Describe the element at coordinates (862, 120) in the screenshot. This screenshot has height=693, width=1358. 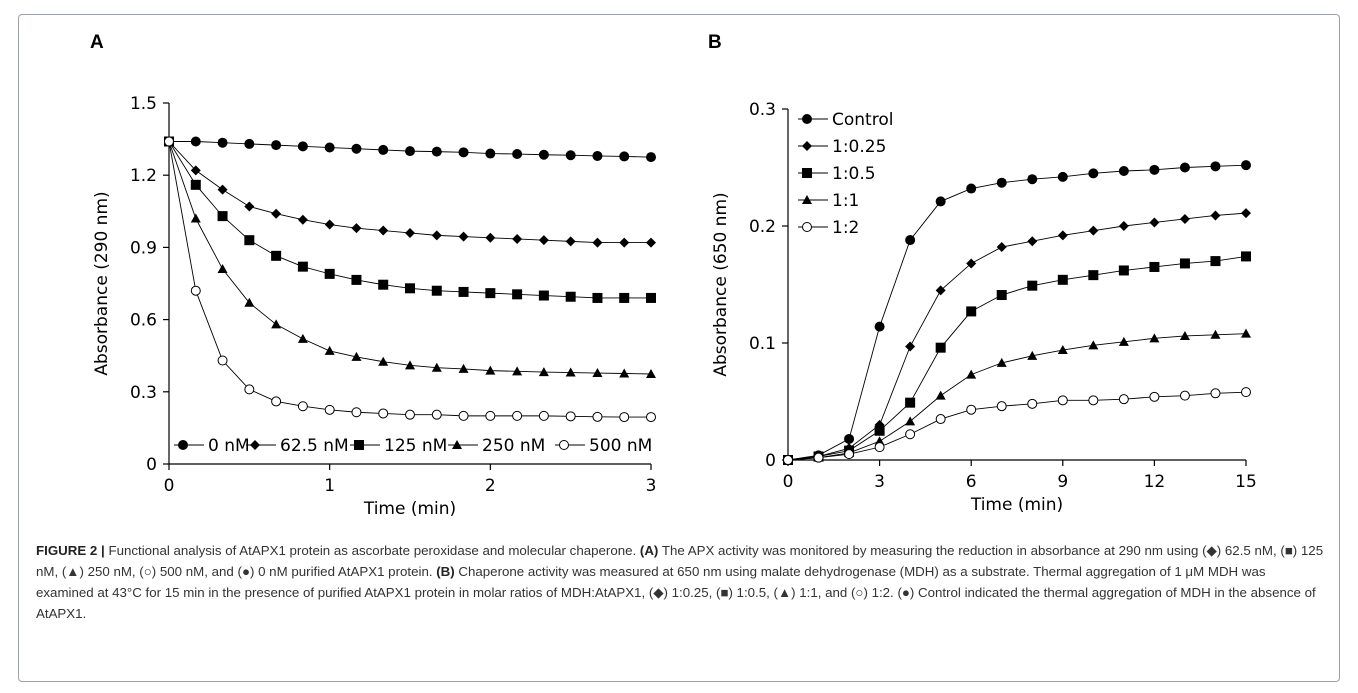
I see `chart-b-legend-label: Control` at that location.